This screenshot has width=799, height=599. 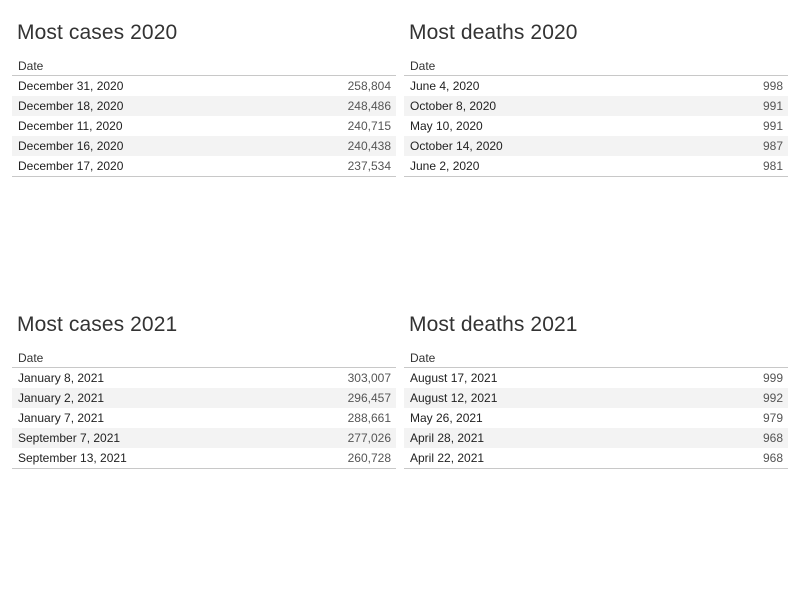 I want to click on row-date: August 17, 2021, so click(x=454, y=378).